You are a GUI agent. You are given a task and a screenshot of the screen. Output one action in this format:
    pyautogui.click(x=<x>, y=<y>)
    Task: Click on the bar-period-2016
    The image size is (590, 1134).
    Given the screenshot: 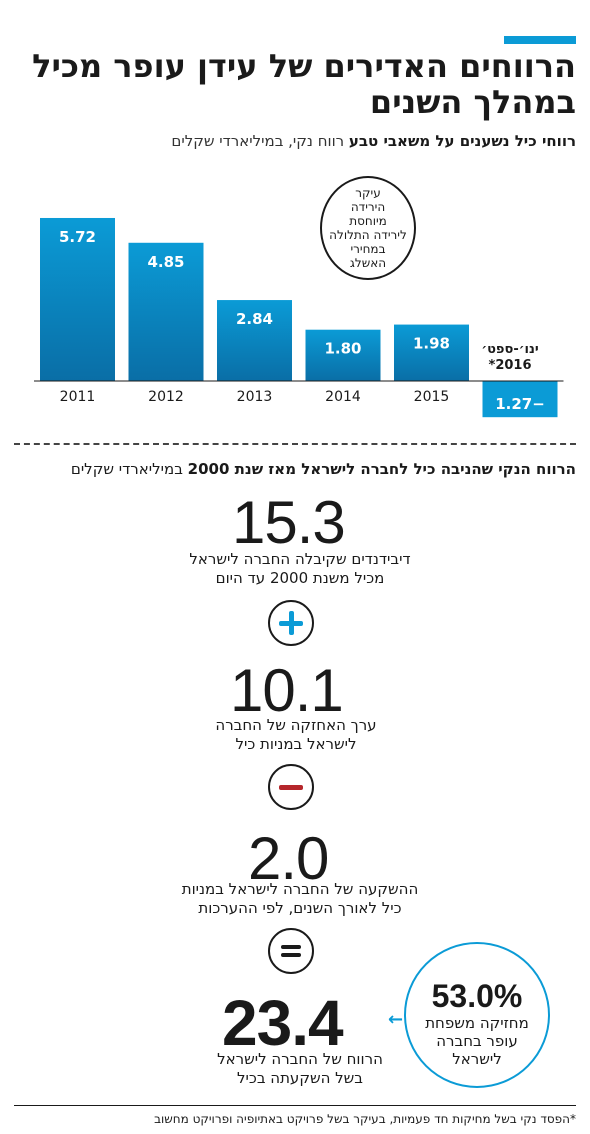 What is the action you would take?
    pyautogui.click(x=520, y=399)
    